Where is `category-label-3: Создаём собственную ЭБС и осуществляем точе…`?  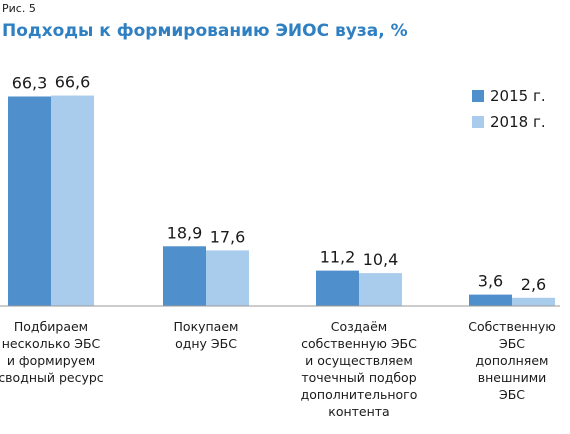
category-label-3: Создаём собственную ЭБС и осуществляем точе… is located at coordinates (359, 369).